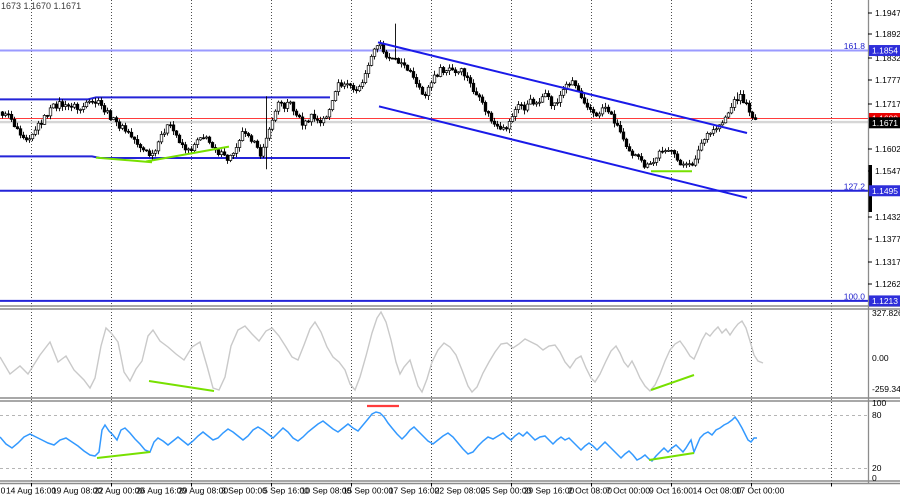 This screenshot has width=900, height=500. What do you see at coordinates (77, 491) in the screenshot?
I see `time-tick-label: 19 Aug 08:00` at bounding box center [77, 491].